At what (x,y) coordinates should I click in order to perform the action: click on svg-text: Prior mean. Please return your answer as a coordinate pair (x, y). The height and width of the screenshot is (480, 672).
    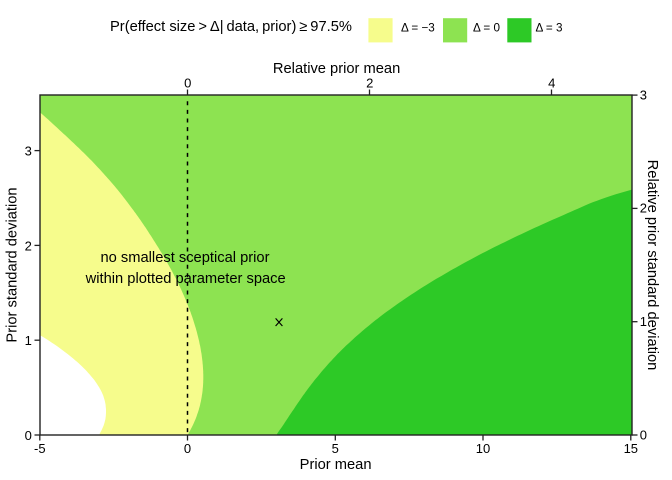
    Looking at the image, I should click on (336, 465).